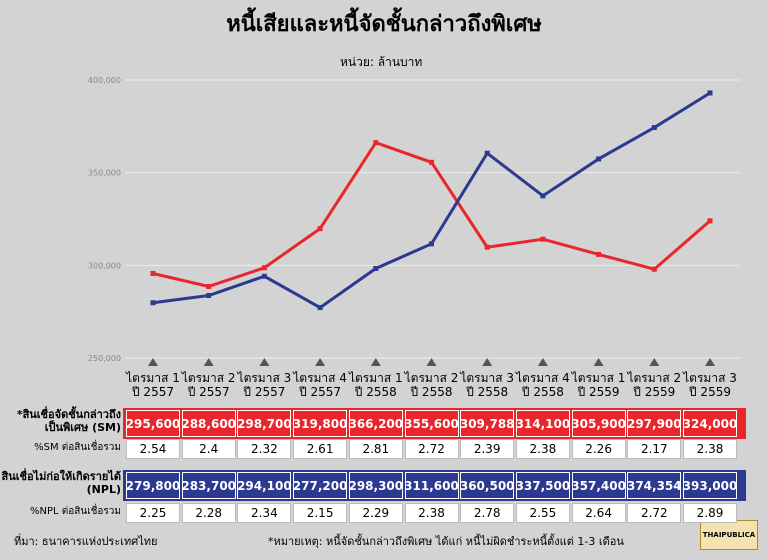  What do you see at coordinates (77, 447) in the screenshot?
I see `pct-row-label: %SM ต่อสินเชื่อรวม` at bounding box center [77, 447].